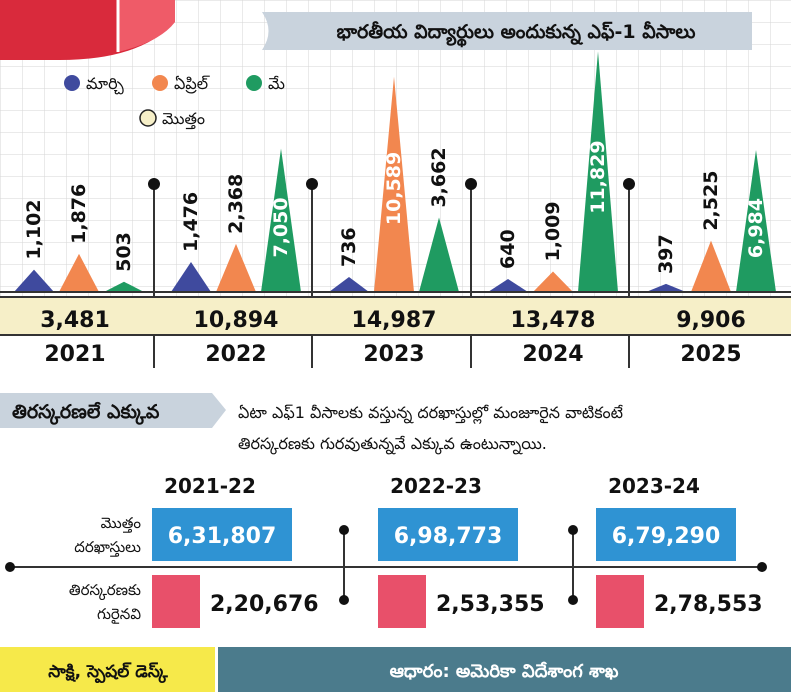  I want to click on year-labels: 2021 2022 2023 2024 2025, so click(392, 354).